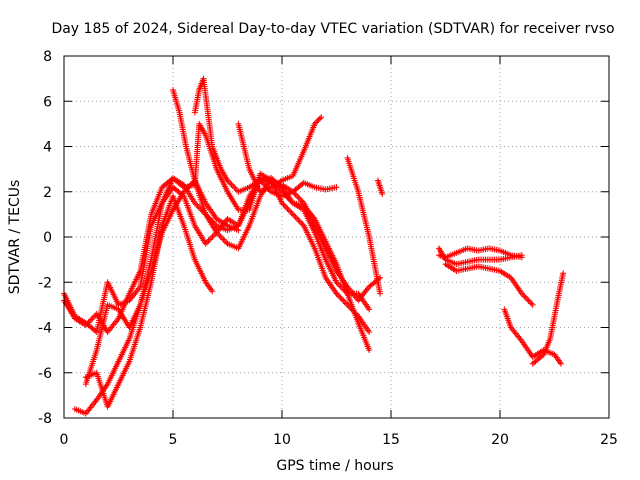  What do you see at coordinates (282, 440) in the screenshot?
I see `x-tick-label: 10` at bounding box center [282, 440].